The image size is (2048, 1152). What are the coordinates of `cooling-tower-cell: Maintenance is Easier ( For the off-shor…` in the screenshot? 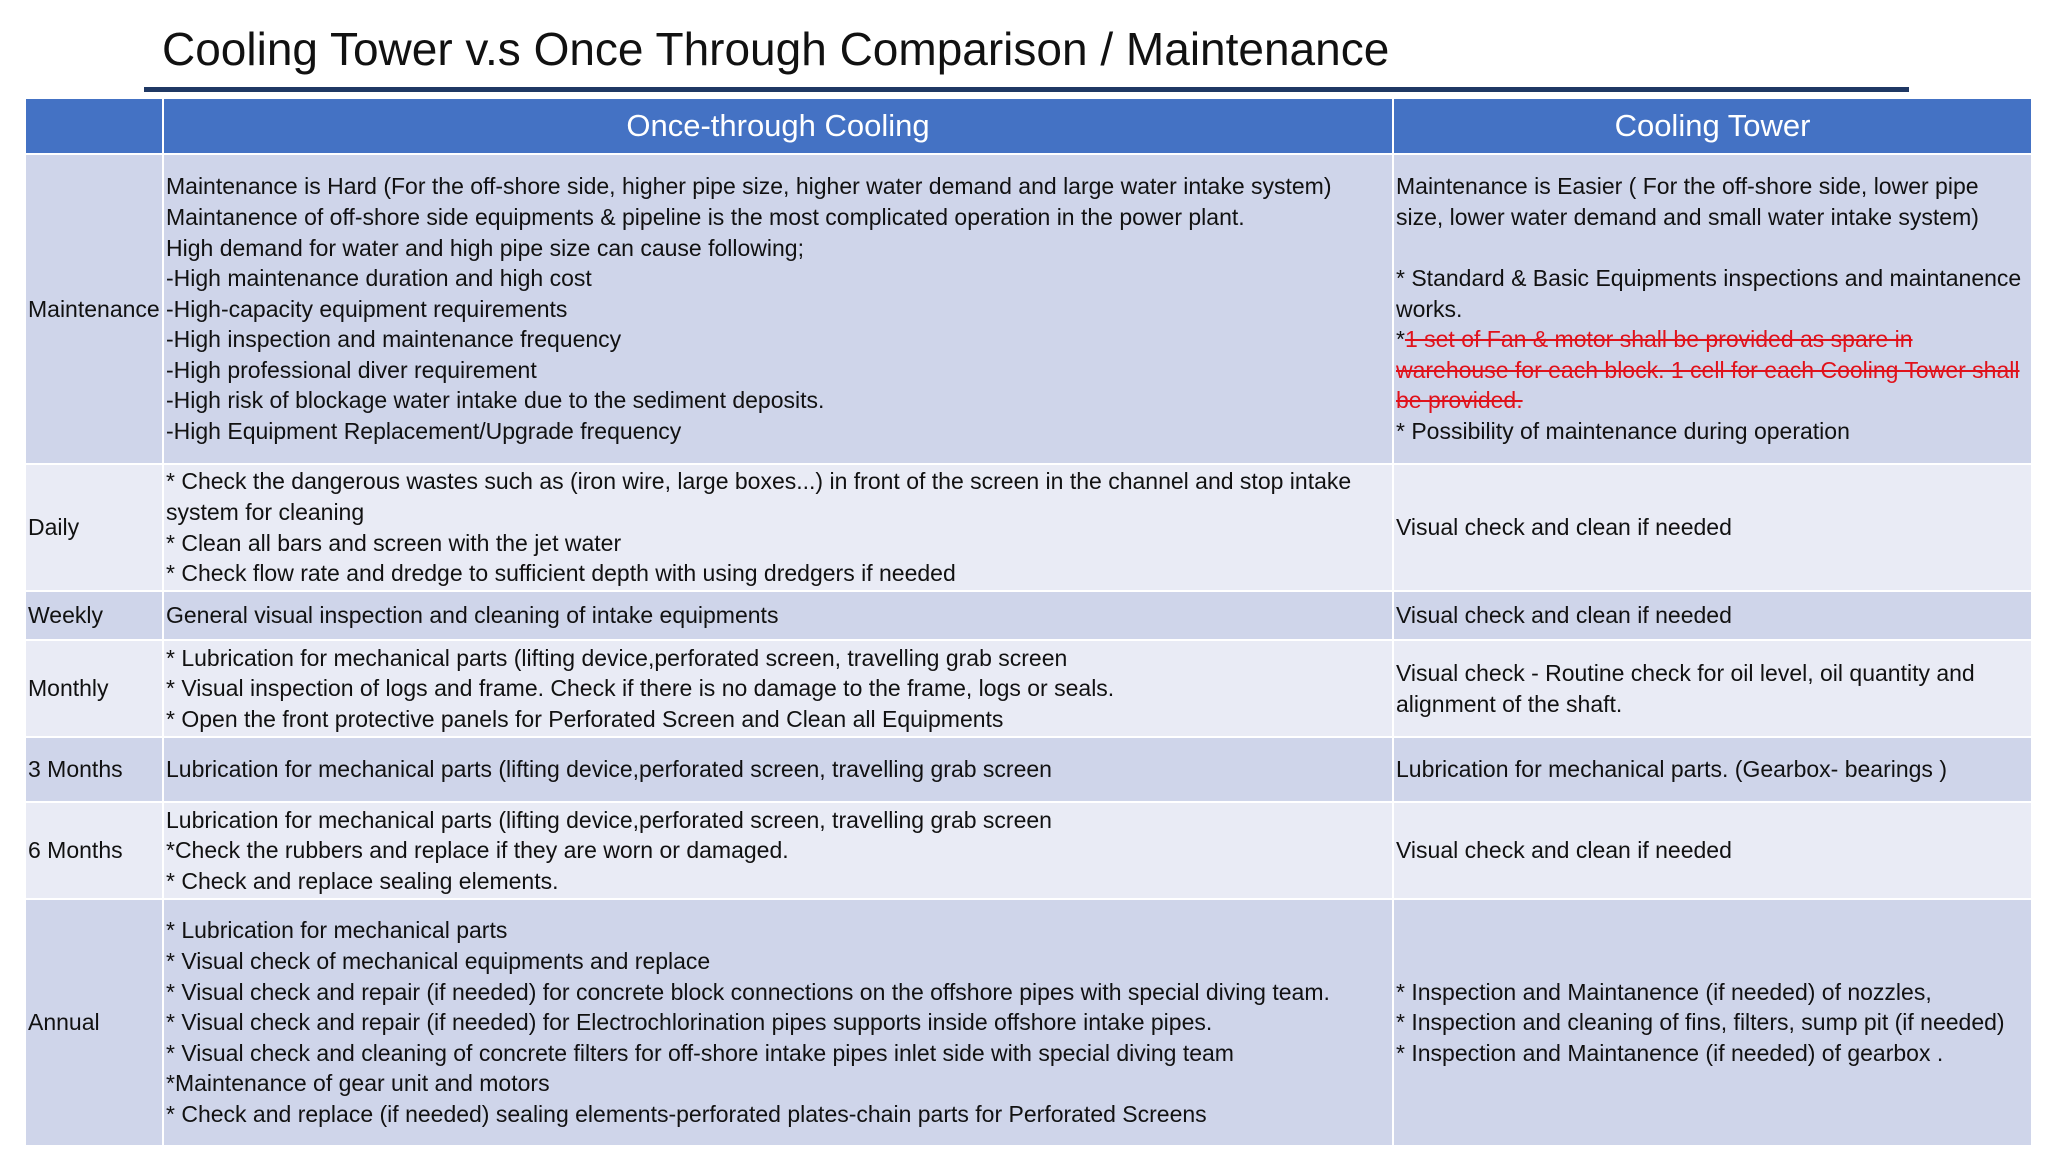 It's located at (1712, 309).